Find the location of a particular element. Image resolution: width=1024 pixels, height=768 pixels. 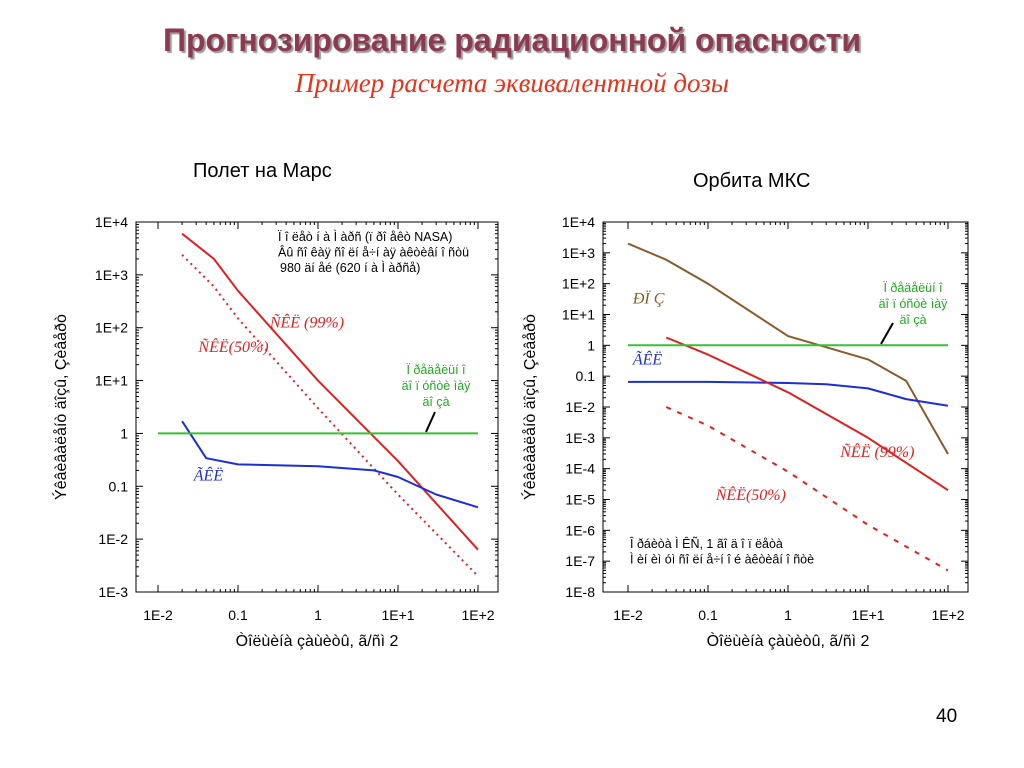

y-tick-label: 1E-5 is located at coordinates (580, 500).